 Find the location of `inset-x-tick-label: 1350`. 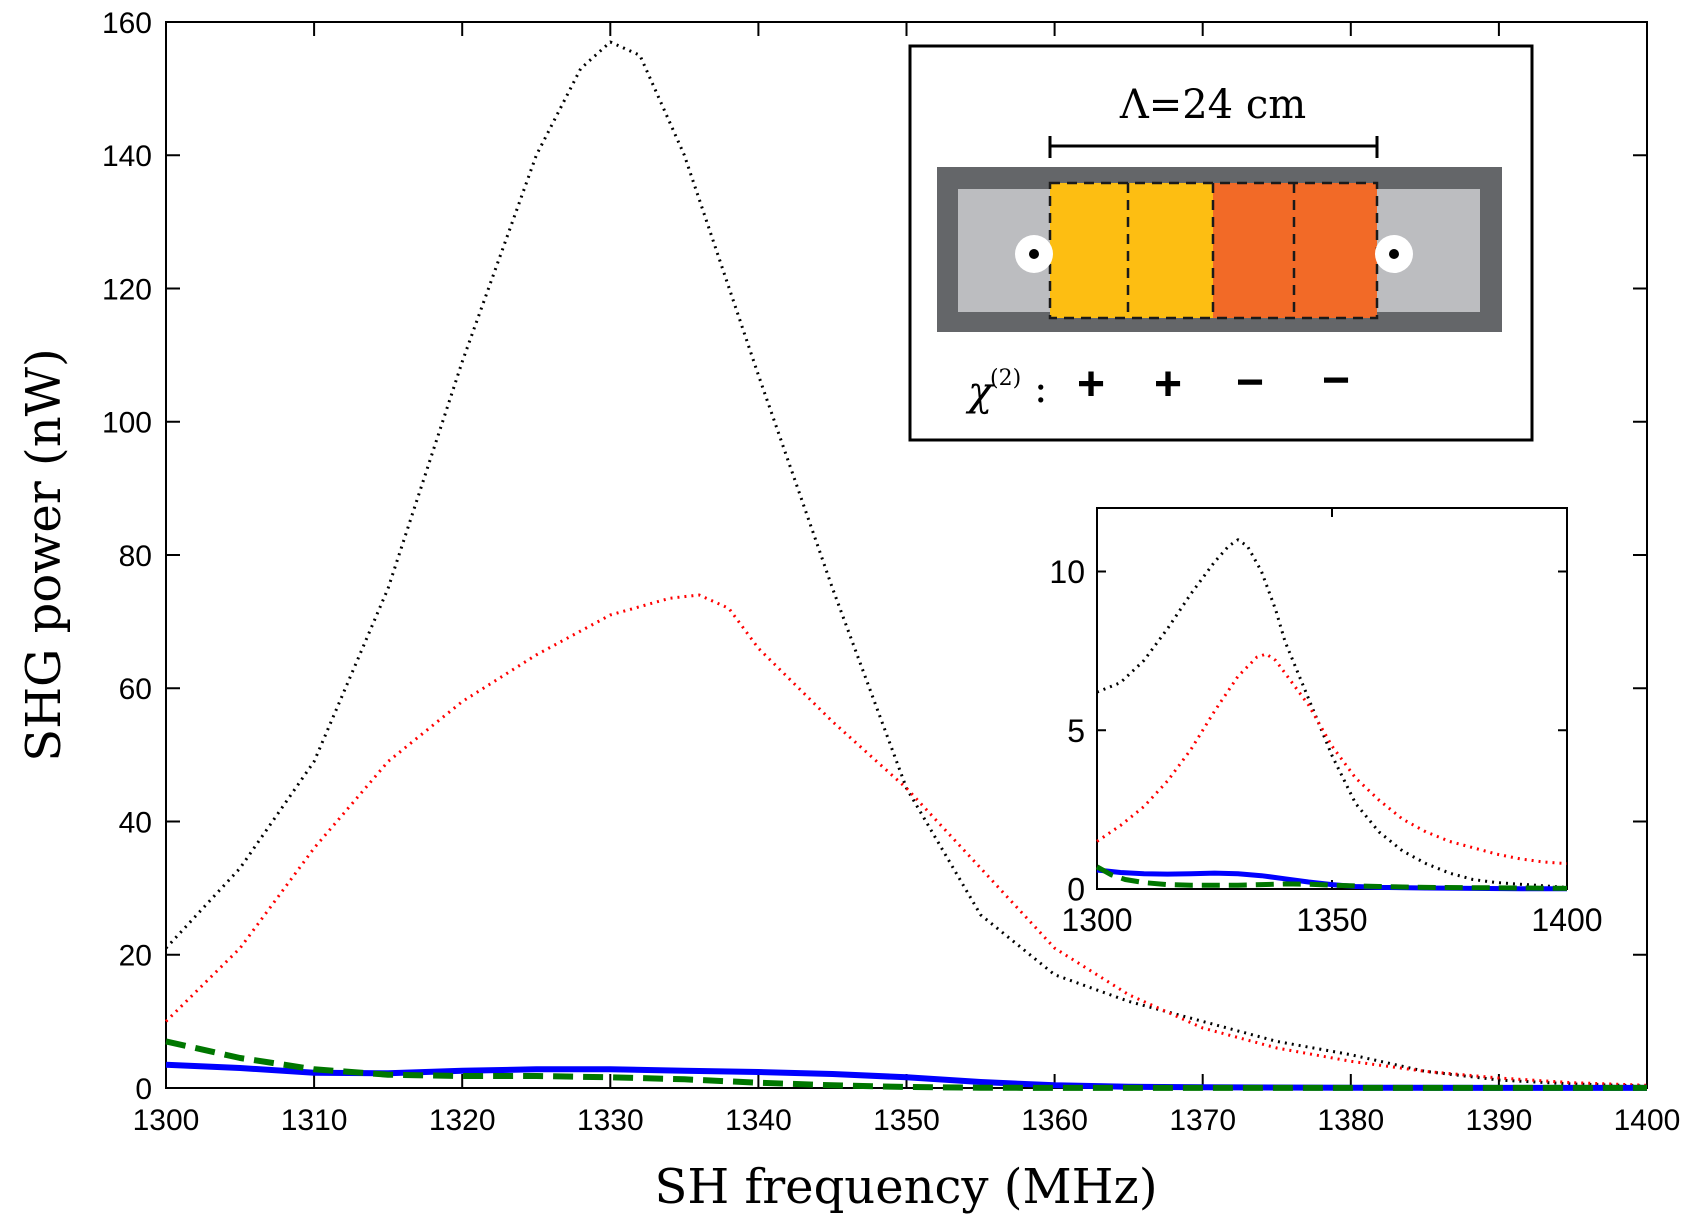

inset-x-tick-label: 1350 is located at coordinates (1331, 920).